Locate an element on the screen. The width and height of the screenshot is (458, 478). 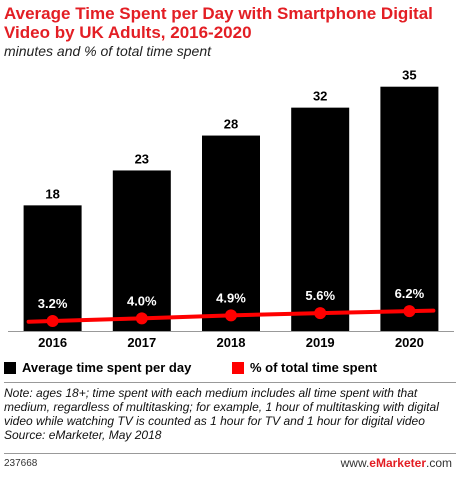
x-tick-label: 2016 is located at coordinates (52, 342).